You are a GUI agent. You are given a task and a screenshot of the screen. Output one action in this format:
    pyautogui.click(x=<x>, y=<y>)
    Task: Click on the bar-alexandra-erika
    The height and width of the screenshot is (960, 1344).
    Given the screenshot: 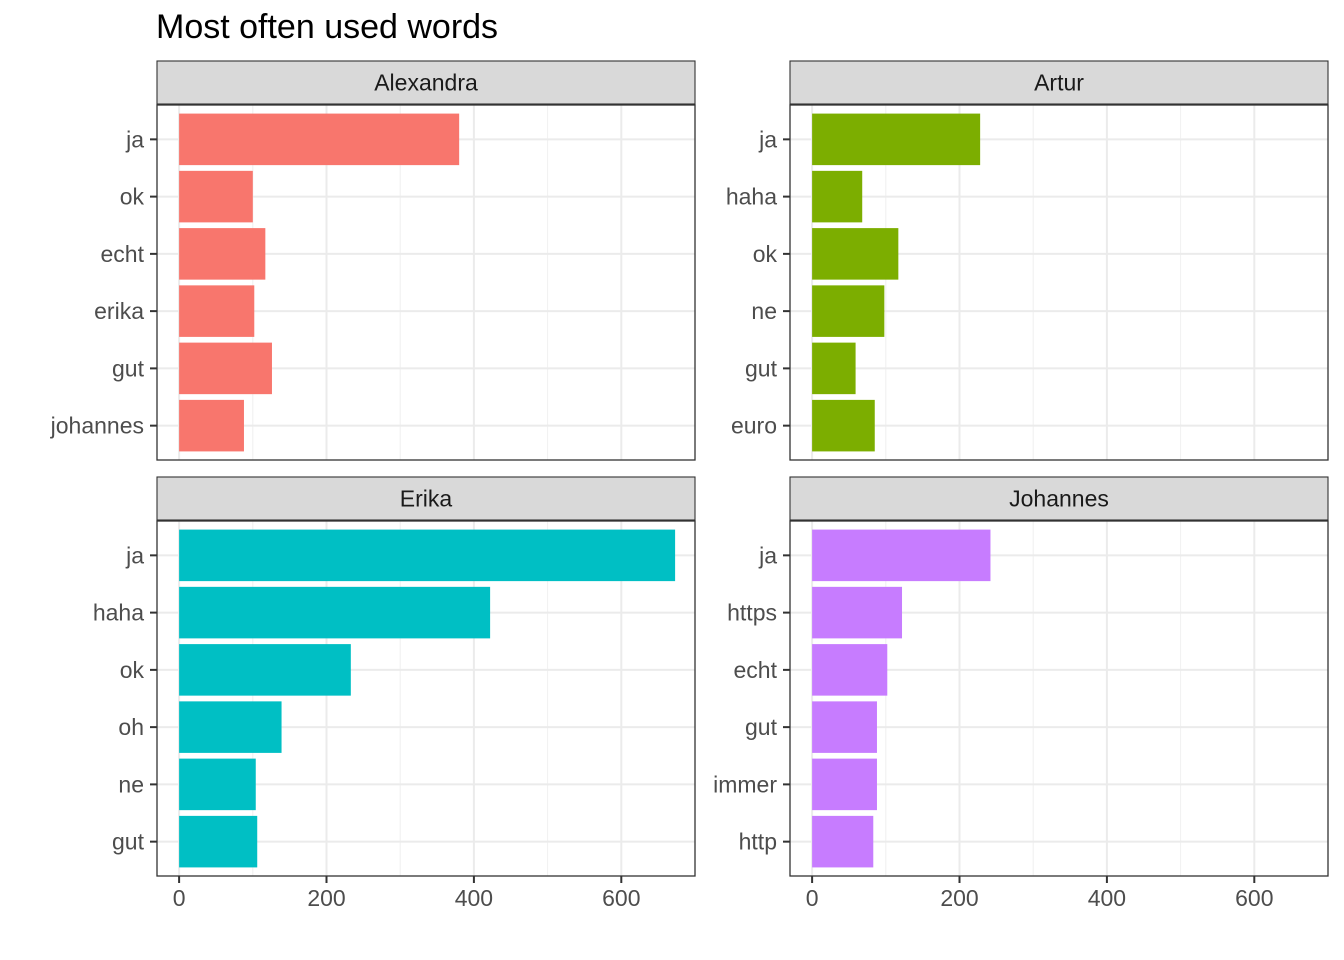 What is the action you would take?
    pyautogui.click(x=217, y=311)
    